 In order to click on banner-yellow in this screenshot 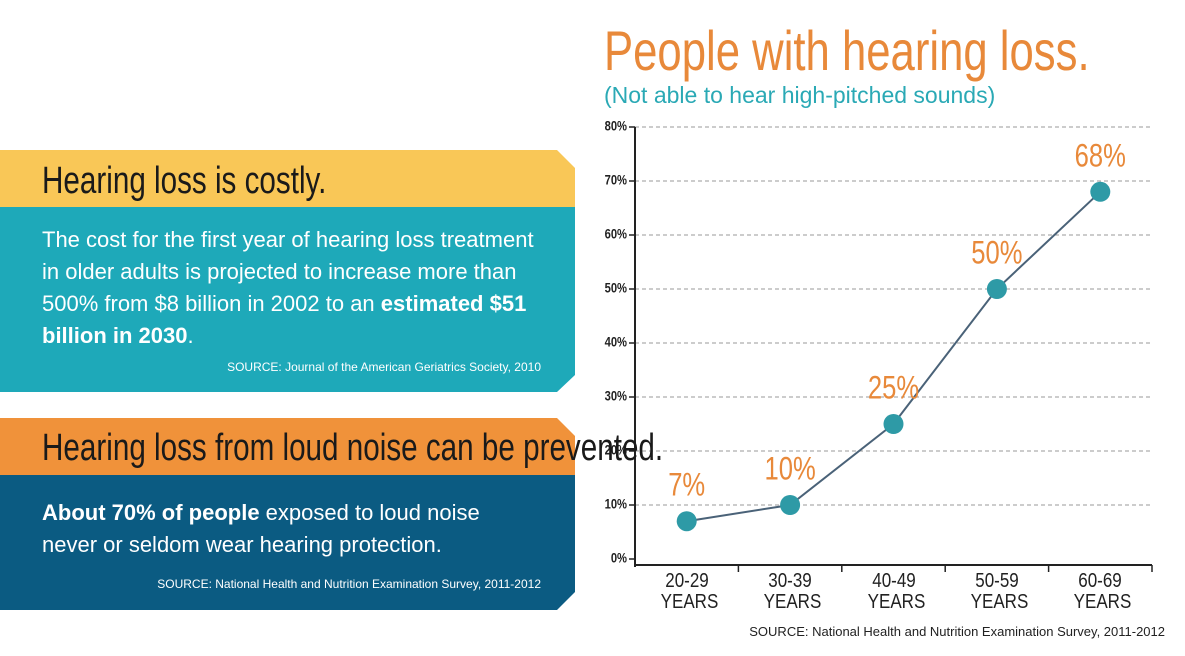, I will do `click(287, 178)`.